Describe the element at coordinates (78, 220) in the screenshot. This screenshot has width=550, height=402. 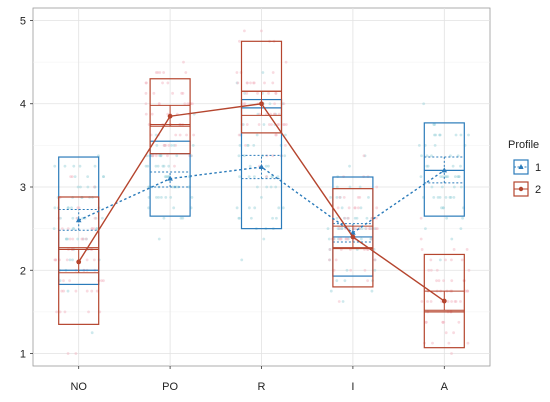
I see `mean-marker-series-1-NO` at that location.